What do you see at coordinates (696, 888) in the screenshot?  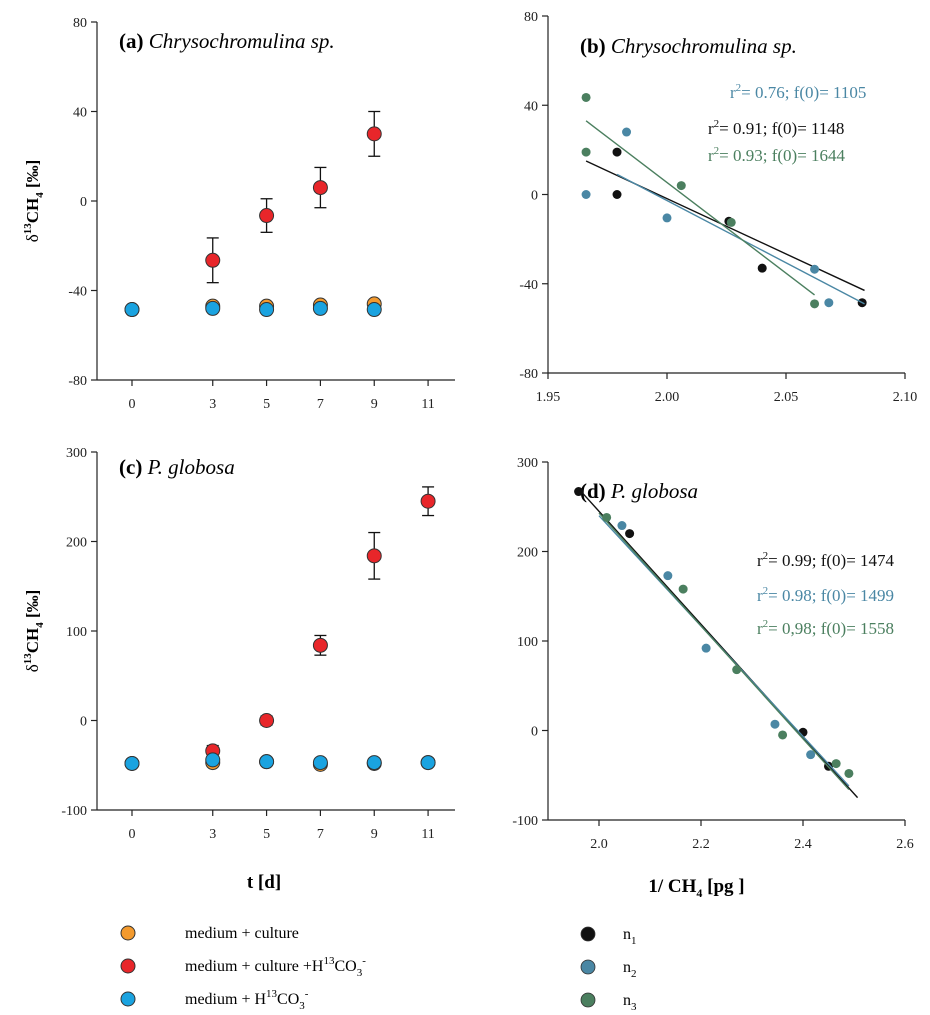 I see `x-axis-label: 1/ CH4 [pg ]` at bounding box center [696, 888].